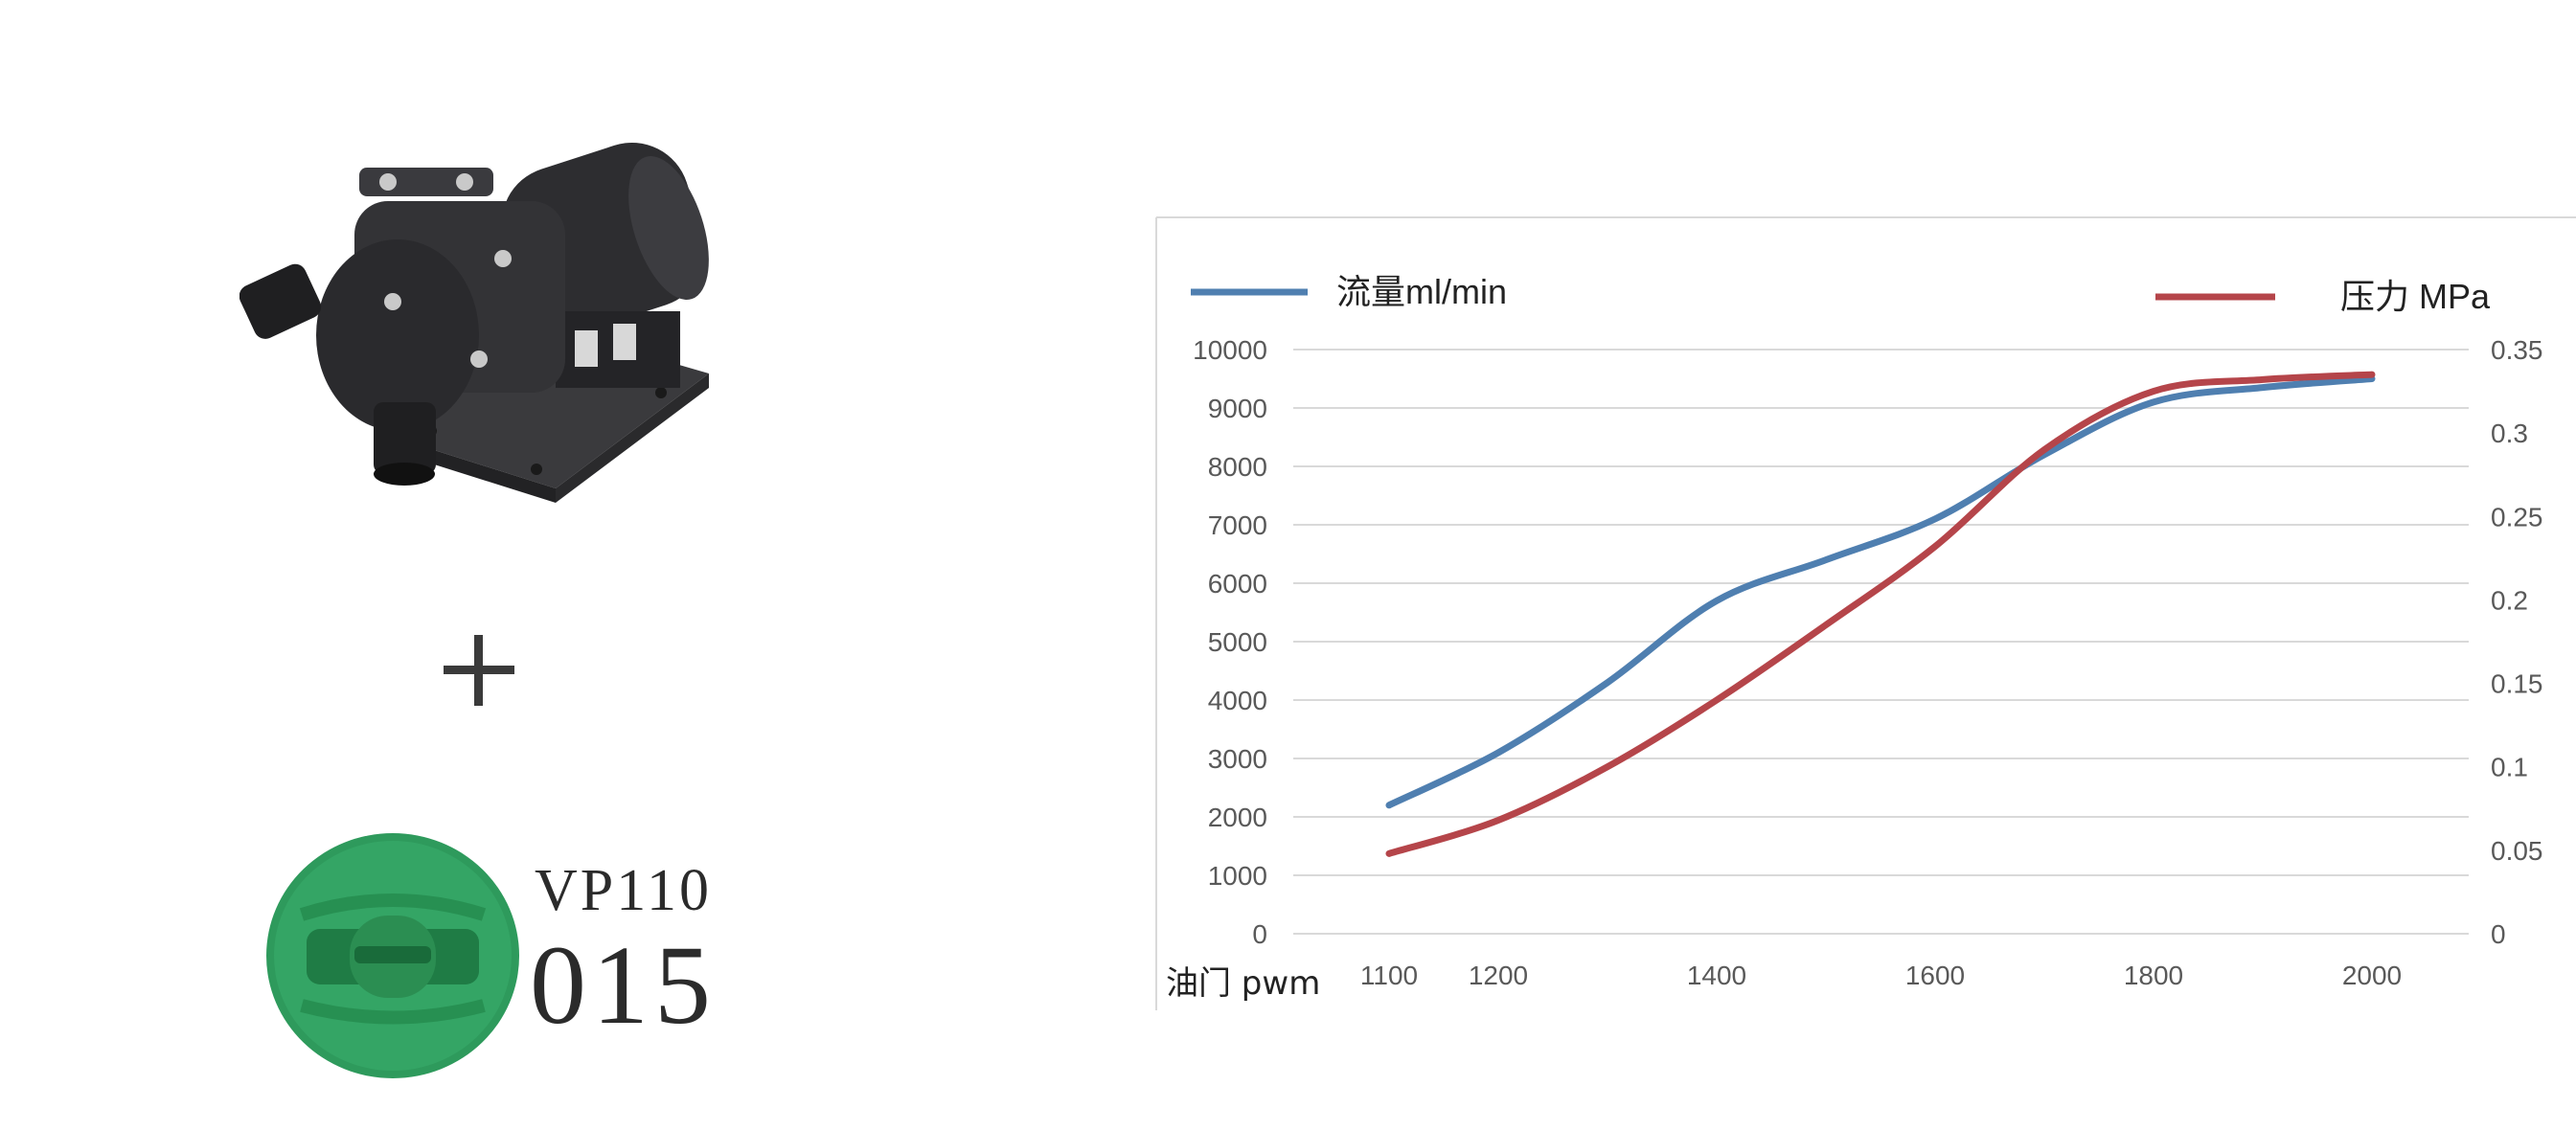 The height and width of the screenshot is (1131, 2576). What do you see at coordinates (1237, 525) in the screenshot?
I see `y-left-tick-label: 7000` at bounding box center [1237, 525].